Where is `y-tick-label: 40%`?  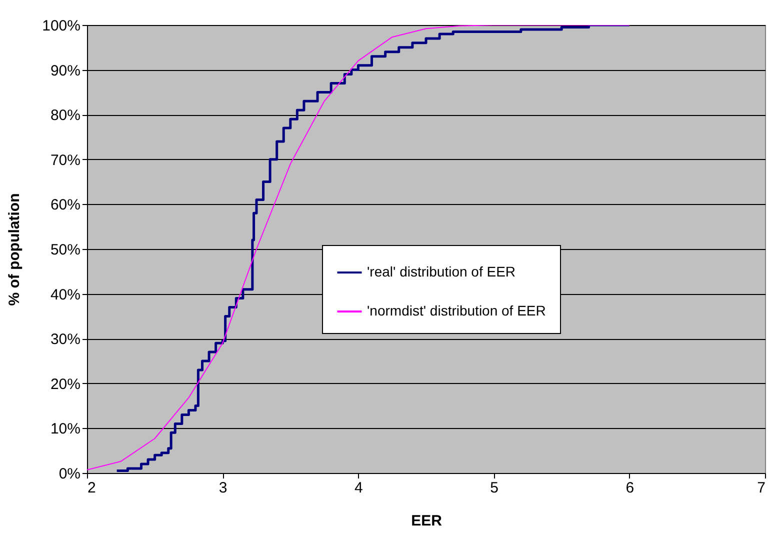
y-tick-label: 40% is located at coordinates (65, 295).